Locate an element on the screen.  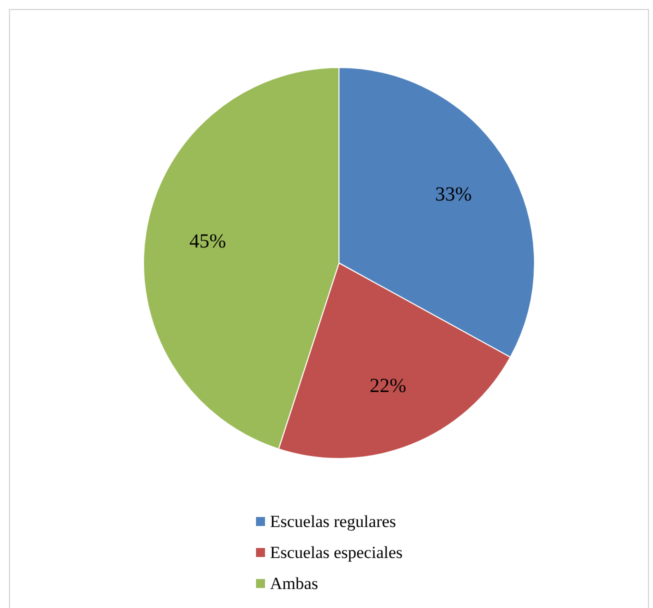
data-label: 33% is located at coordinates (453, 195).